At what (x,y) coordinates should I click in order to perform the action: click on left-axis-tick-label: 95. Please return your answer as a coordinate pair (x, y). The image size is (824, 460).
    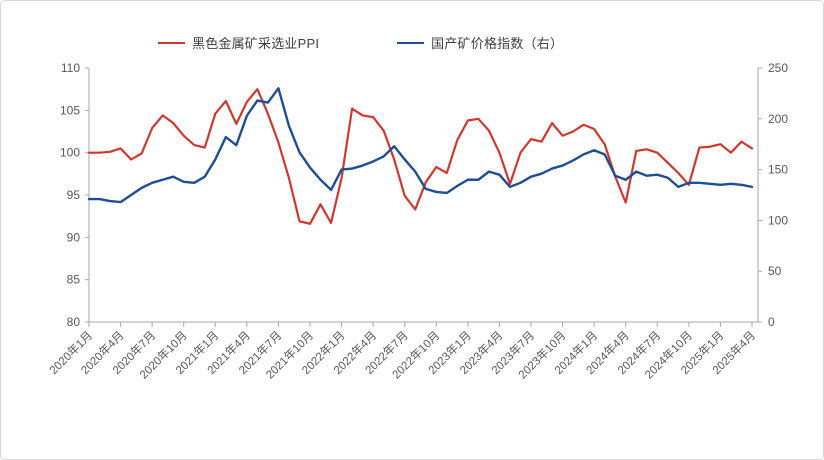
    Looking at the image, I should click on (74, 195).